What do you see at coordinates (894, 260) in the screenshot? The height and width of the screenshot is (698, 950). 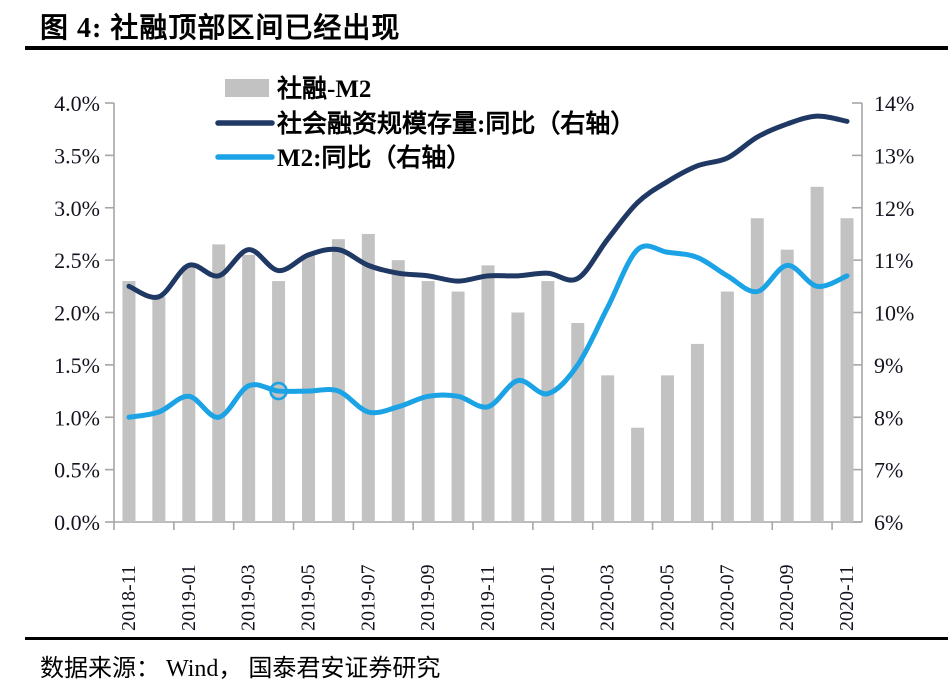 I see `right-axis-tick-label: 11%` at bounding box center [894, 260].